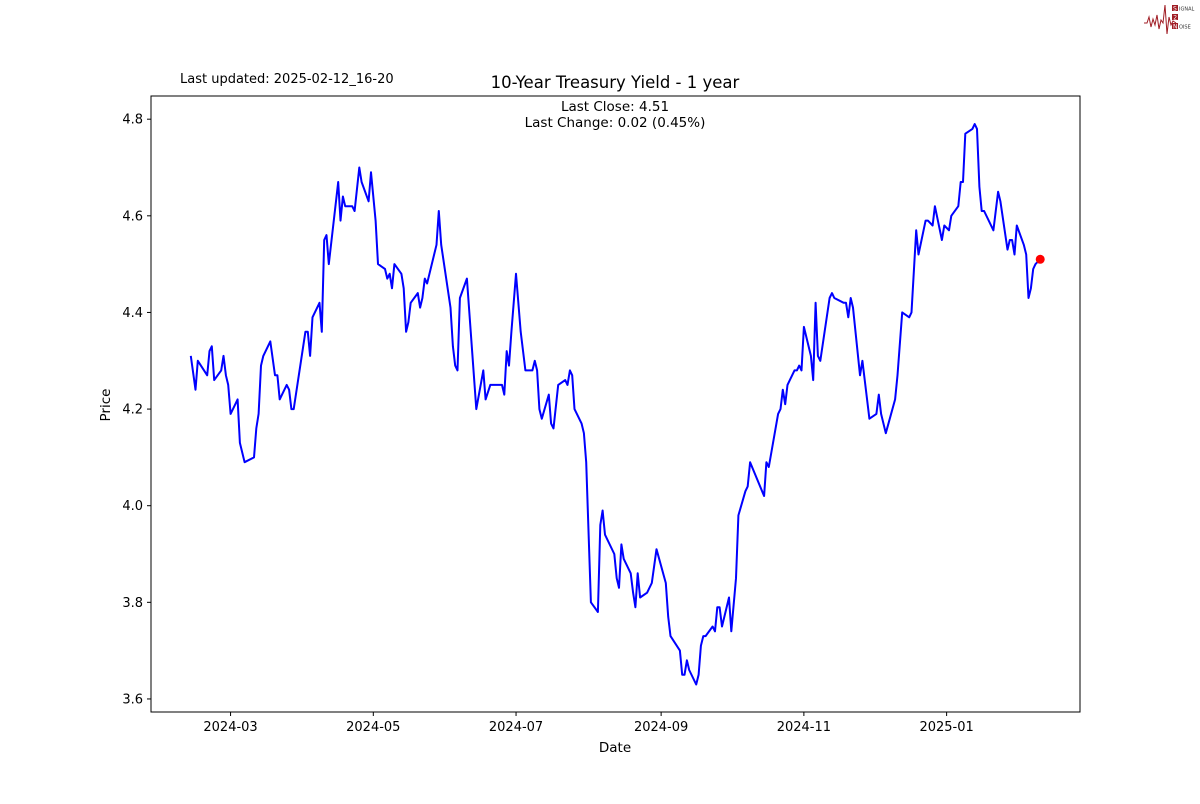 The width and height of the screenshot is (1200, 804). I want to click on svg-text: N, so click(1175, 27).